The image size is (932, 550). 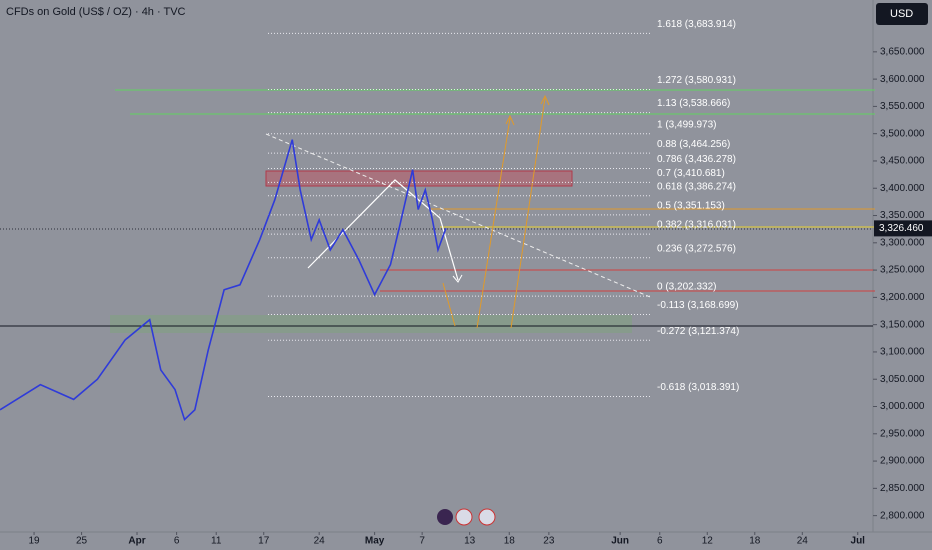 What do you see at coordinates (696, 248) in the screenshot?
I see `fib-label: 0.236 (3,272.576)` at bounding box center [696, 248].